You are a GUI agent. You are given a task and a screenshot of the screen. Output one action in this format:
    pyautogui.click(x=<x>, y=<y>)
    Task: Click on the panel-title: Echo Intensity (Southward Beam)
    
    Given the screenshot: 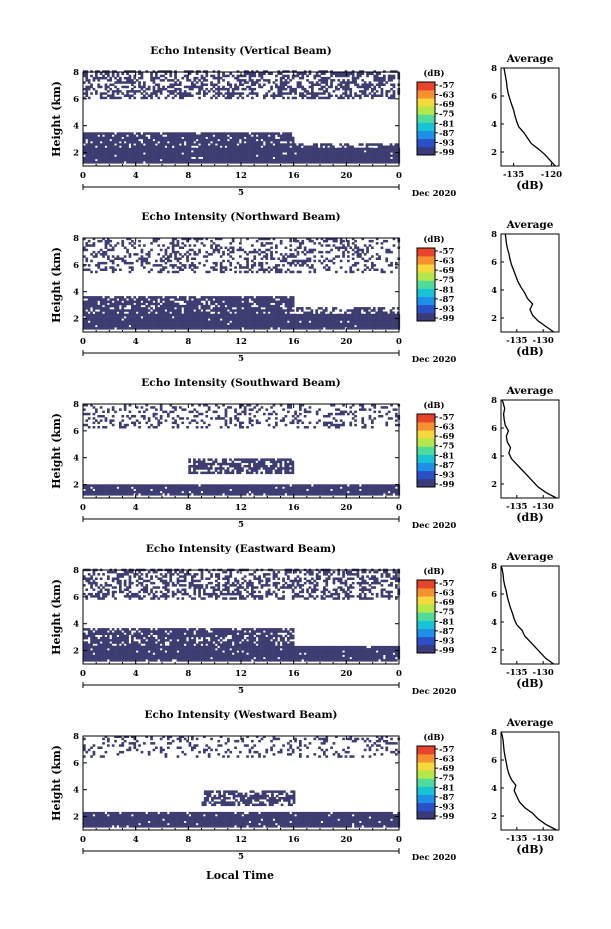 What is the action you would take?
    pyautogui.click(x=240, y=383)
    